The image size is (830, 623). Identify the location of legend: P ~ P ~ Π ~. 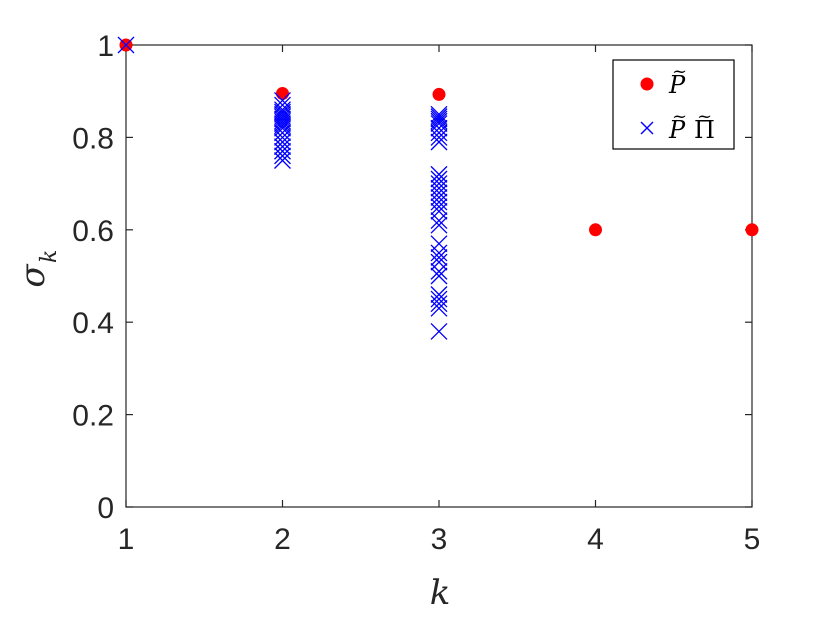
(673, 104).